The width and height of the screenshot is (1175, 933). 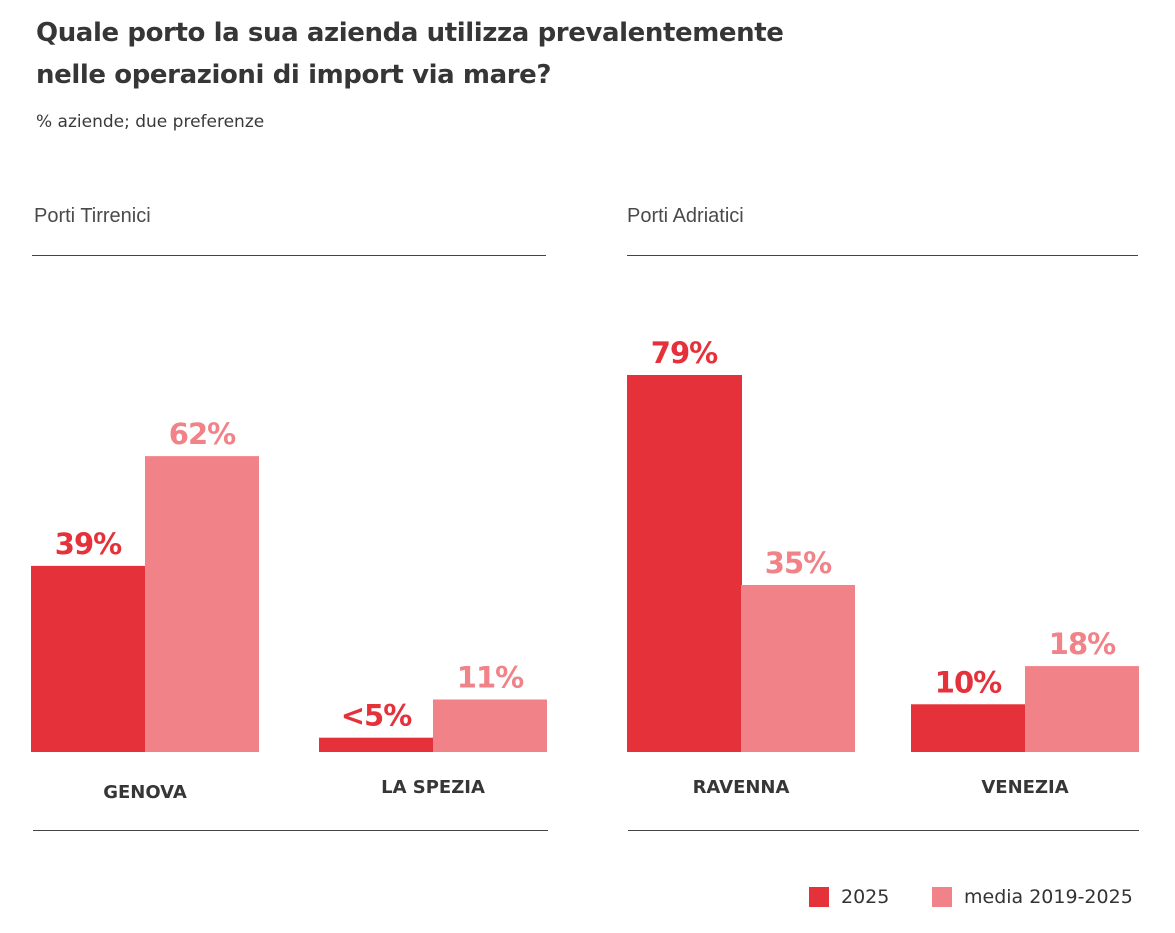 I want to click on panel-title-tirrenici: Porti Tirrenici, so click(x=92, y=216).